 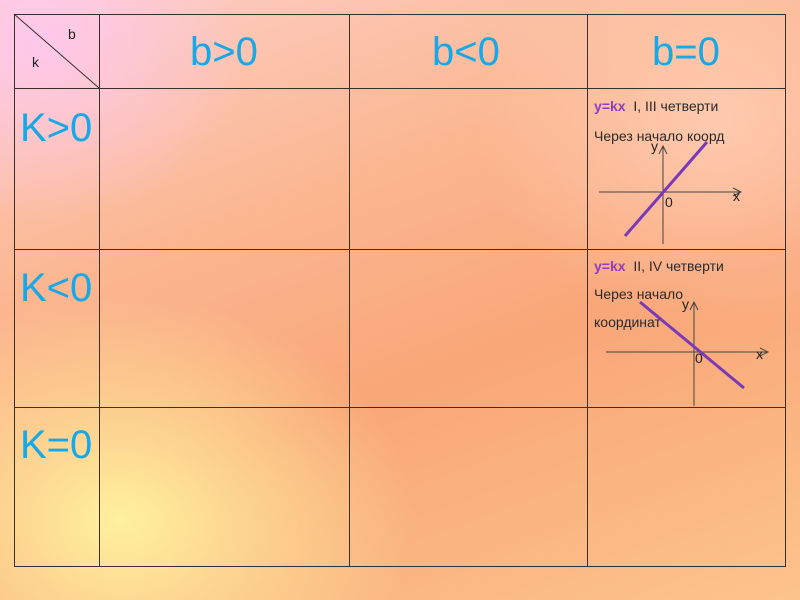 What do you see at coordinates (400, 14) in the screenshot?
I see `table-border-top` at bounding box center [400, 14].